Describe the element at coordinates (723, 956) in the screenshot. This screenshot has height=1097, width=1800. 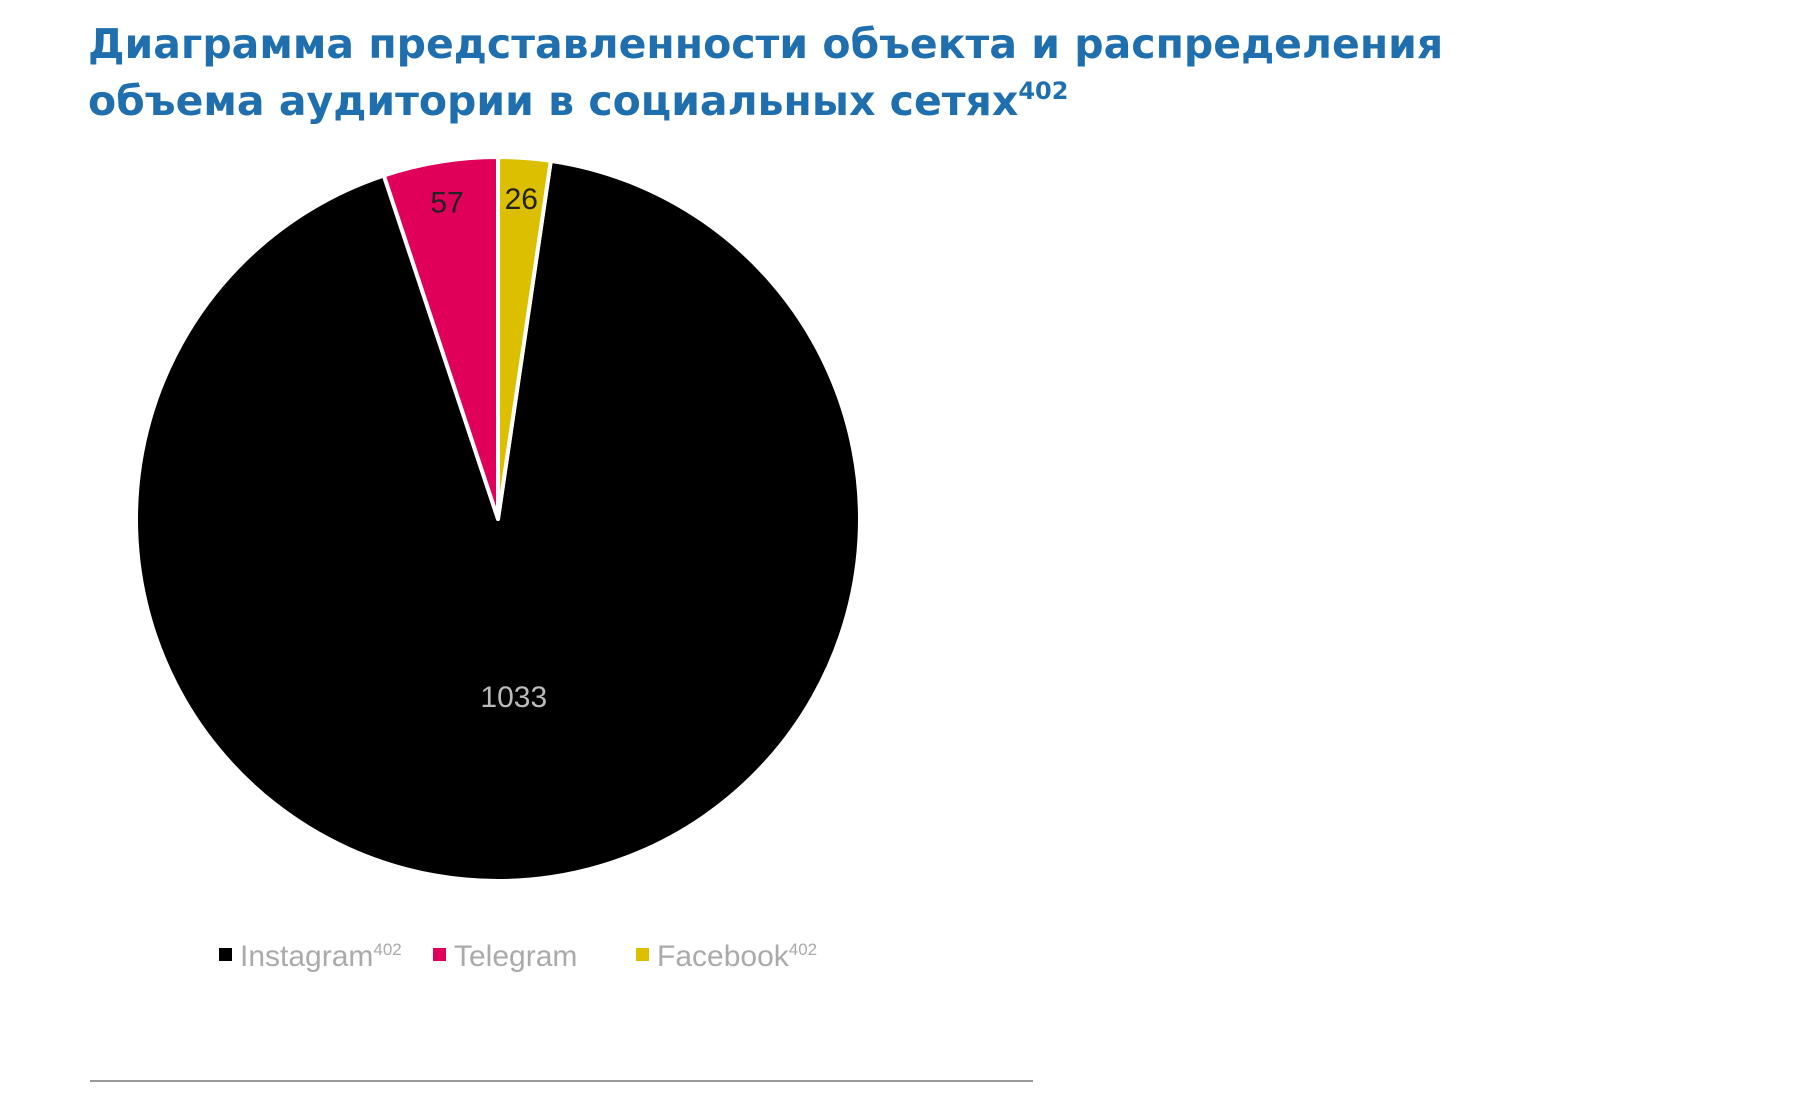
I see `legend-text: Facebook` at that location.